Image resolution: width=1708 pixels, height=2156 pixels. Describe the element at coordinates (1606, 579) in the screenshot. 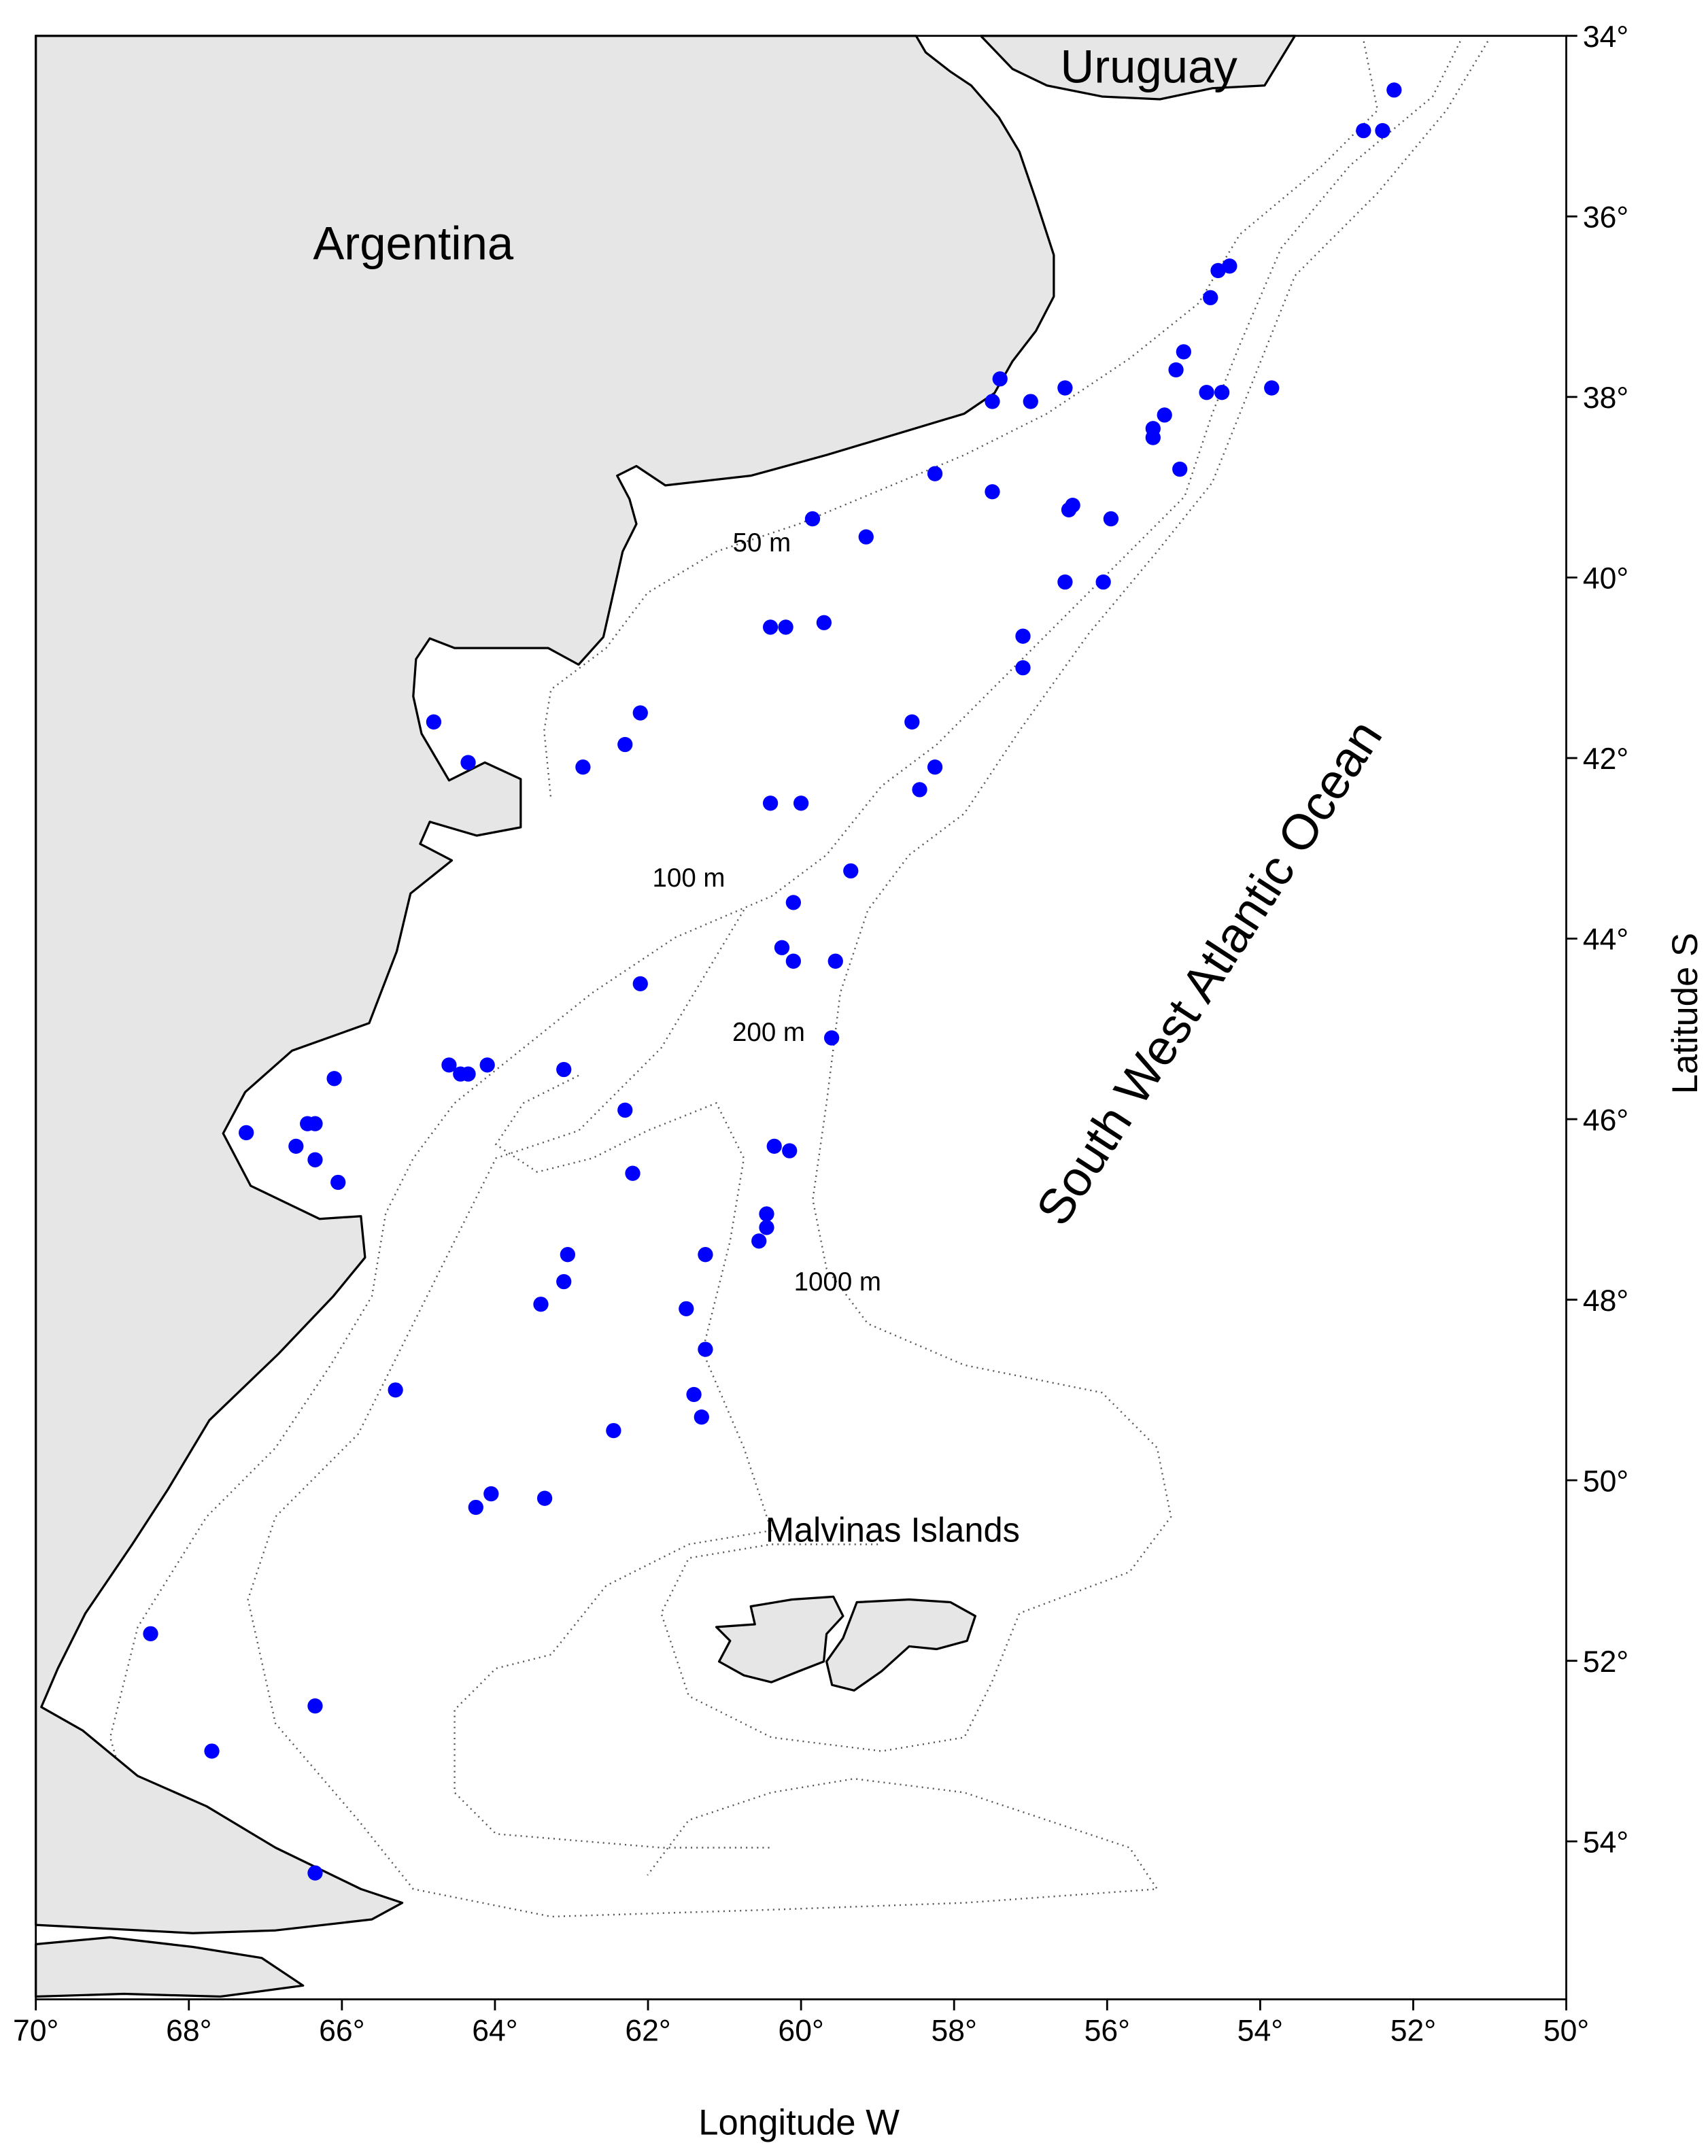

I see `y-tick-label: 40°` at that location.